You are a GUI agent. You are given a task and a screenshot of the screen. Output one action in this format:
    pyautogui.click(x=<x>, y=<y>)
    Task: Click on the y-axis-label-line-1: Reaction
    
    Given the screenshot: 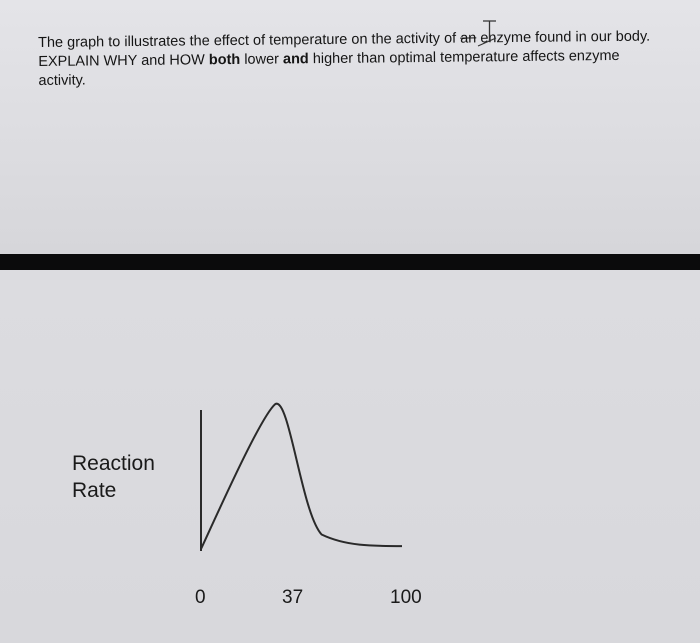 What is the action you would take?
    pyautogui.click(x=113, y=463)
    